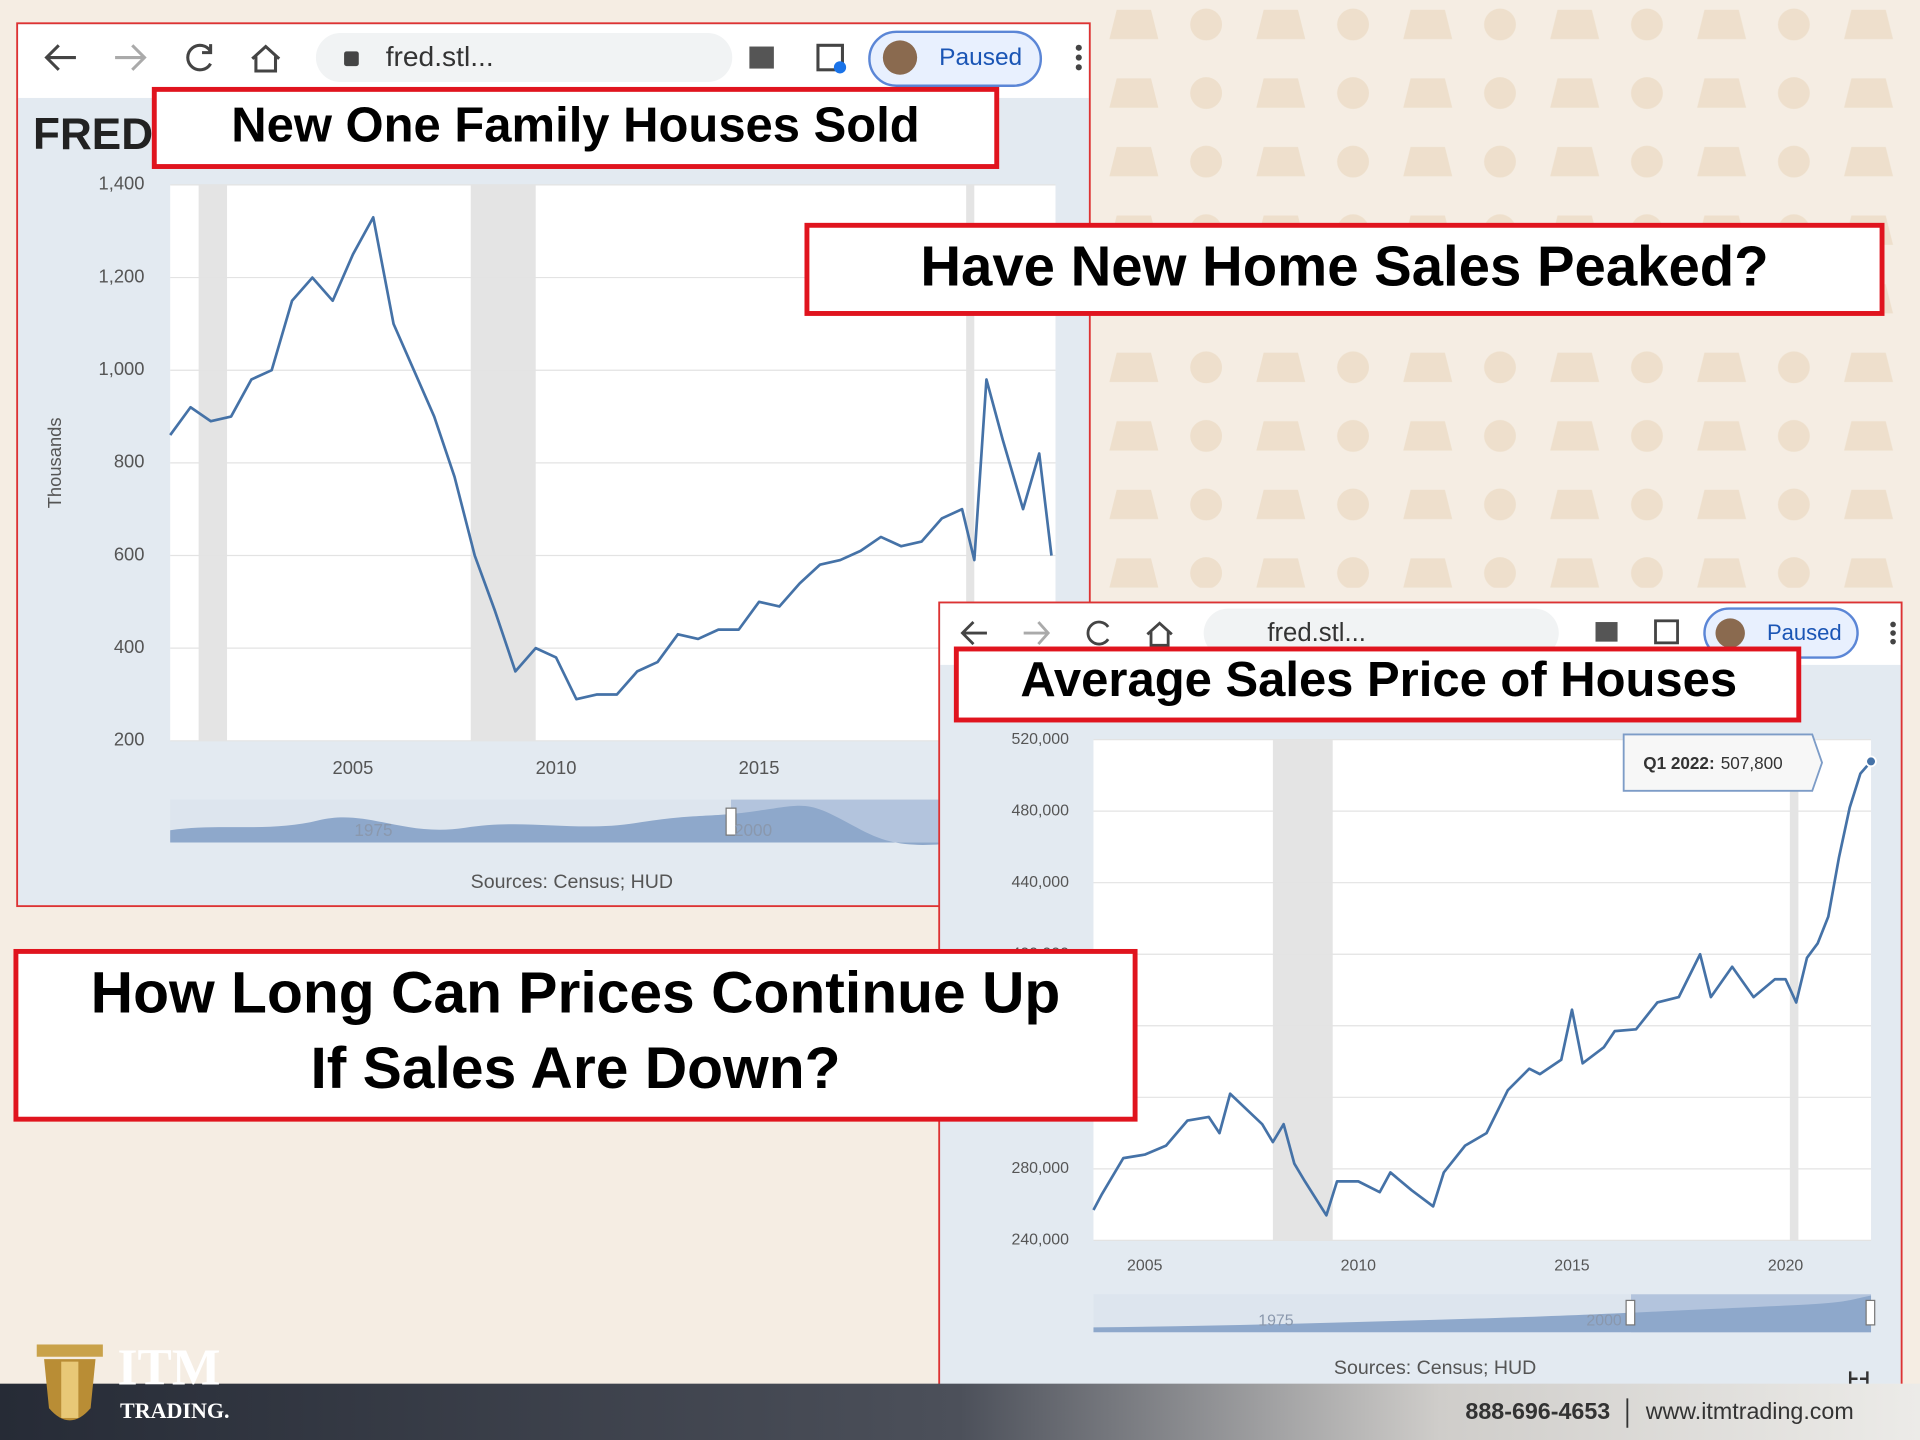 The width and height of the screenshot is (1920, 1440). Describe the element at coordinates (1537, 1411) in the screenshot. I see `phone: 888-696-4653` at that location.